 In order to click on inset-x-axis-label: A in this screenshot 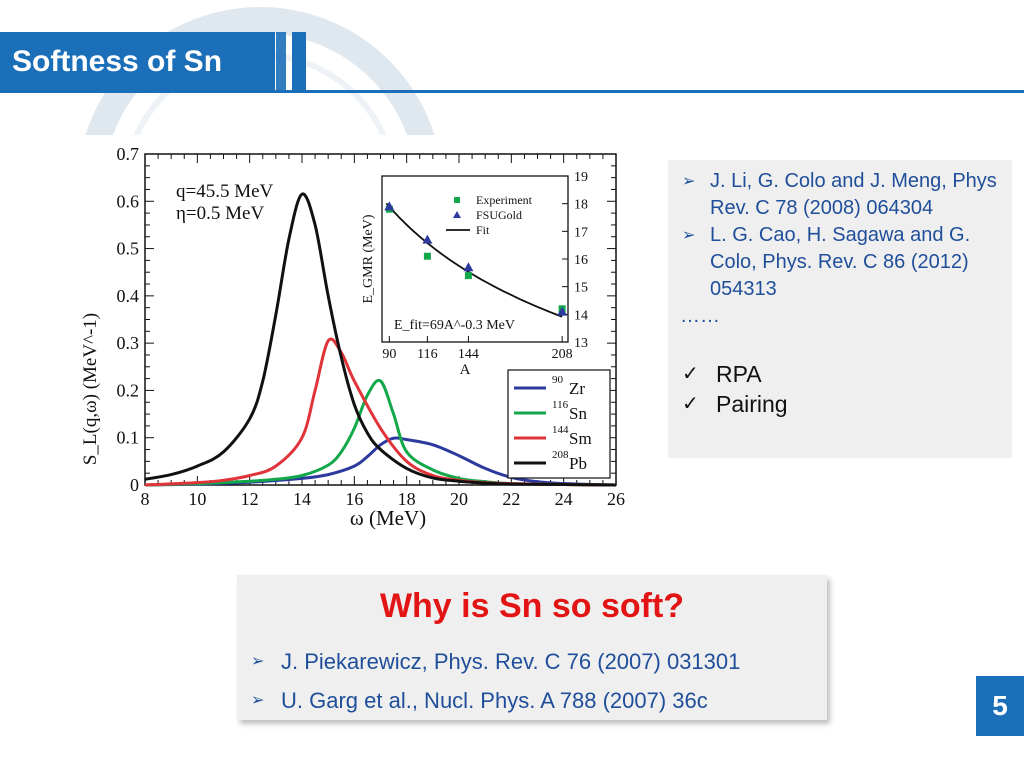, I will do `click(465, 370)`.